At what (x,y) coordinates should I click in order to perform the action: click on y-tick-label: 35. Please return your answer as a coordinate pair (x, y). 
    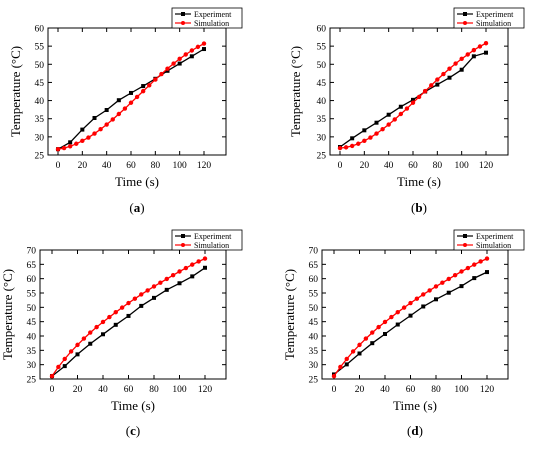
    Looking at the image, I should click on (32, 352).